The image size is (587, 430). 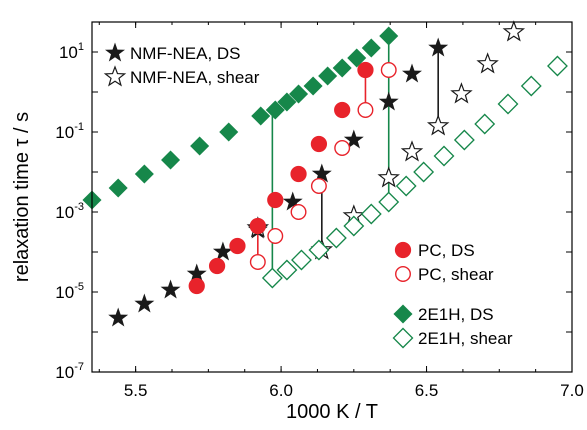 What do you see at coordinates (427, 390) in the screenshot?
I see `x-tick-label: 6.5` at bounding box center [427, 390].